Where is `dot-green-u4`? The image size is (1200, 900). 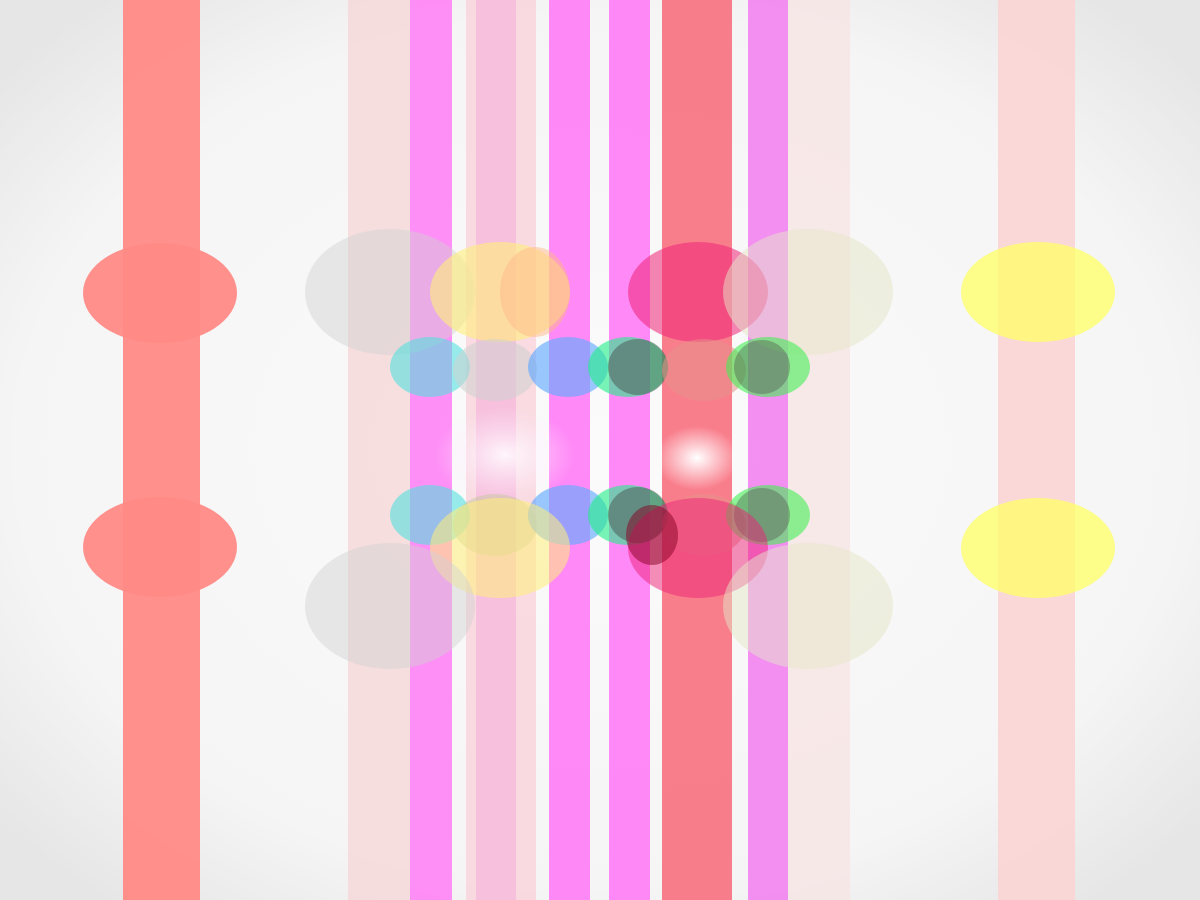
dot-green-u4 is located at coordinates (628, 367).